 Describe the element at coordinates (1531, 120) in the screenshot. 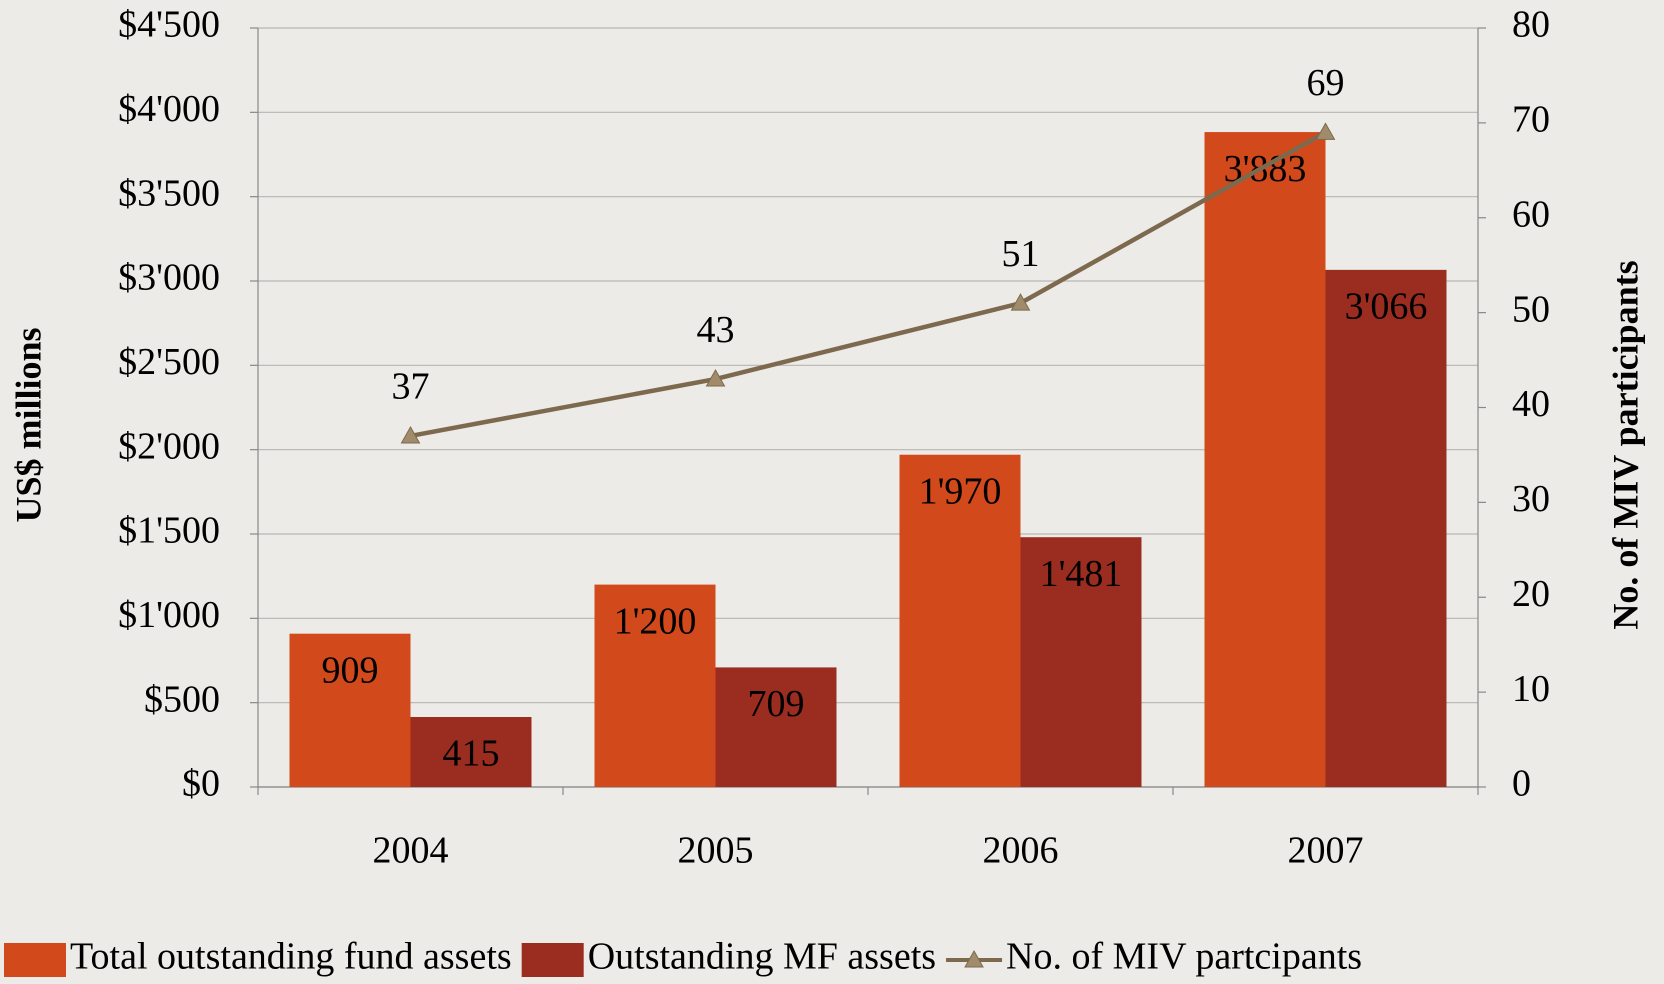

I see `y2-tick-label: 70` at that location.